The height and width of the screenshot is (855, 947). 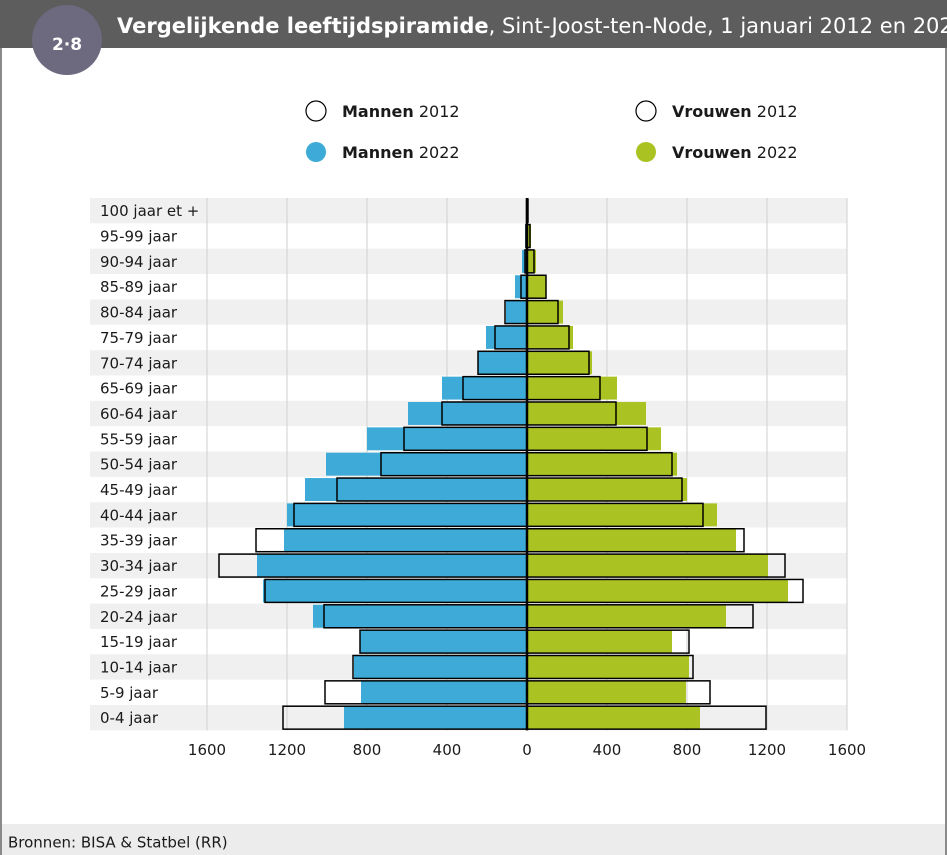 I want to click on legend-label: Vrouwen 2022, so click(x=735, y=152).